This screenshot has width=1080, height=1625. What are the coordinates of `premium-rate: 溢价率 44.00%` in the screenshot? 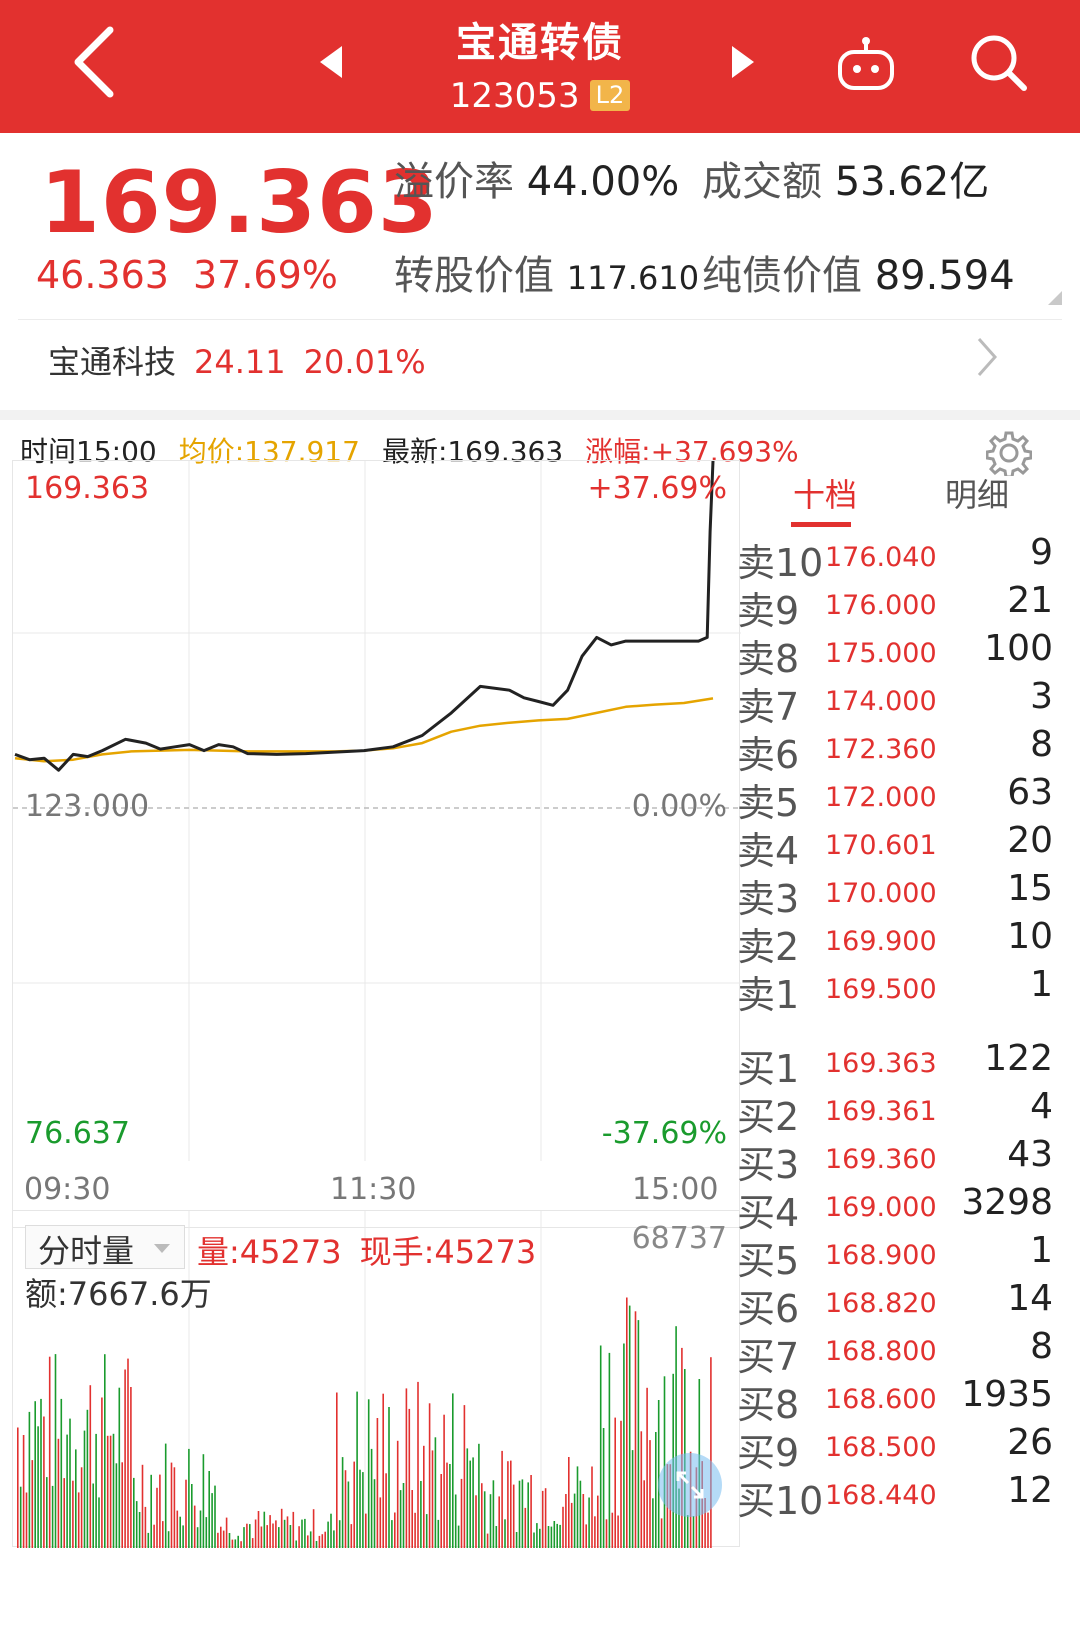 It's located at (536, 178).